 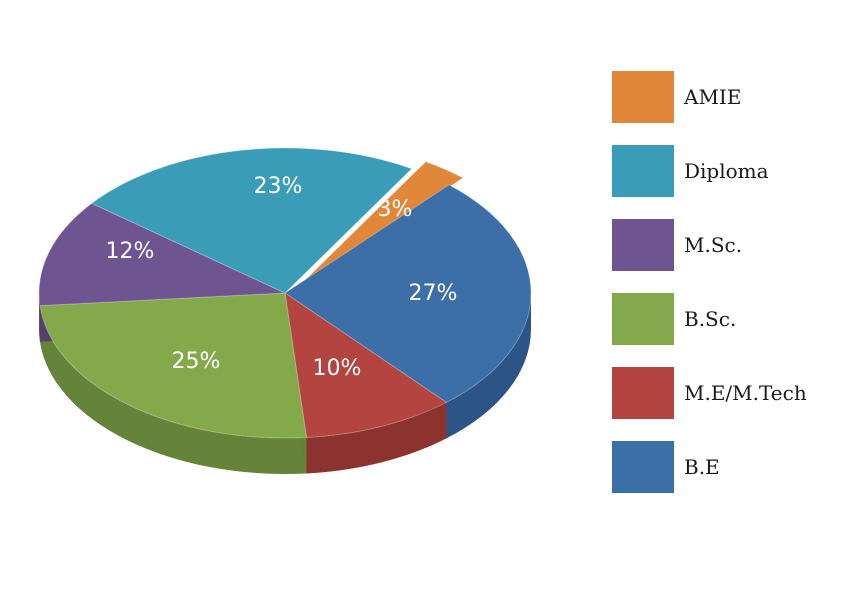 I want to click on pie-slice-b-sc-, so click(x=173, y=365).